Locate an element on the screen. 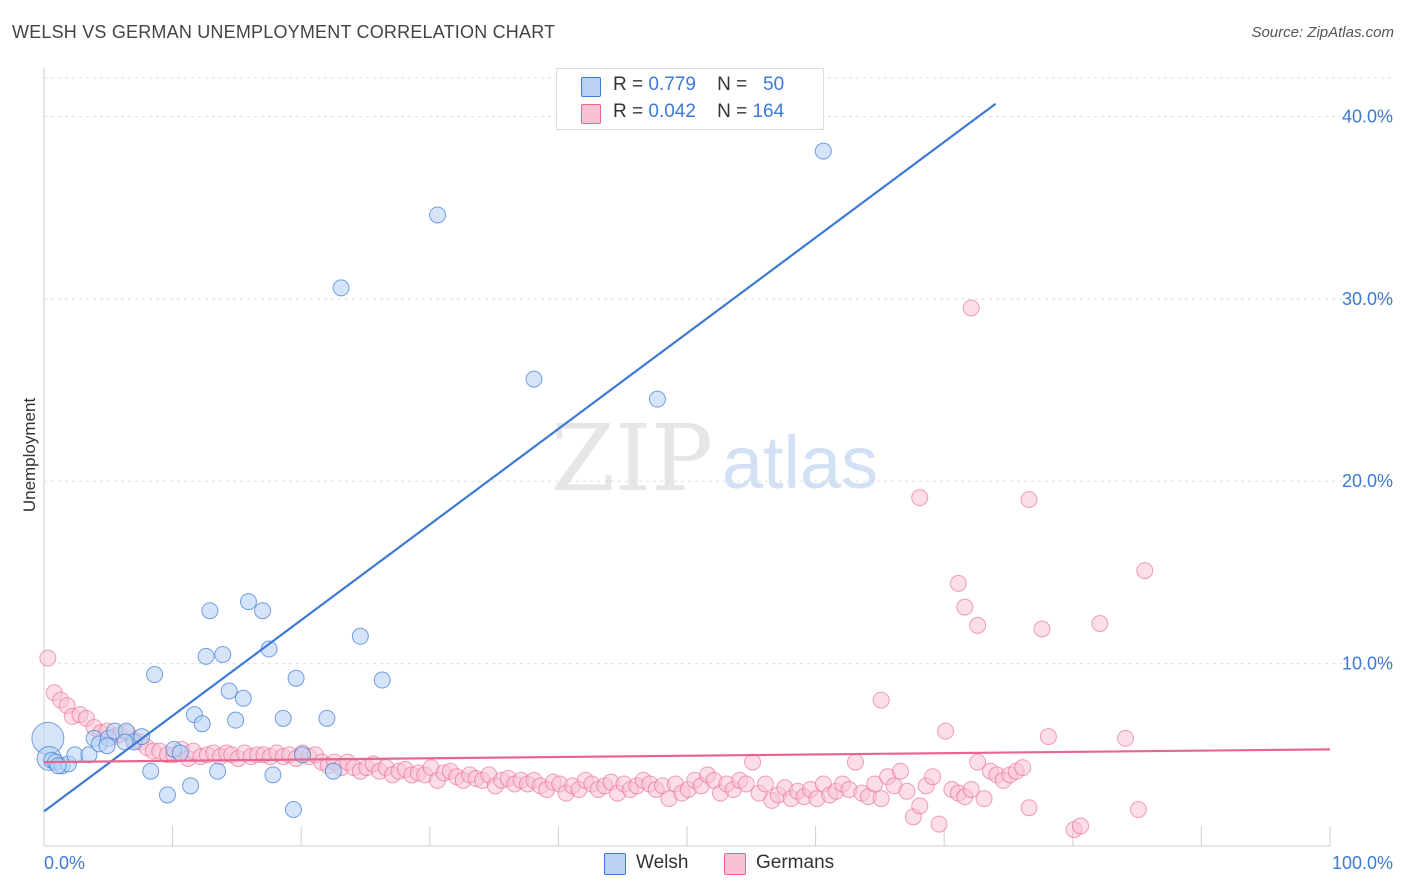 This screenshot has width=1406, height=892. stats-box: R = 0.779 N = 50 R = 0.042 N = 164 is located at coordinates (690, 99).